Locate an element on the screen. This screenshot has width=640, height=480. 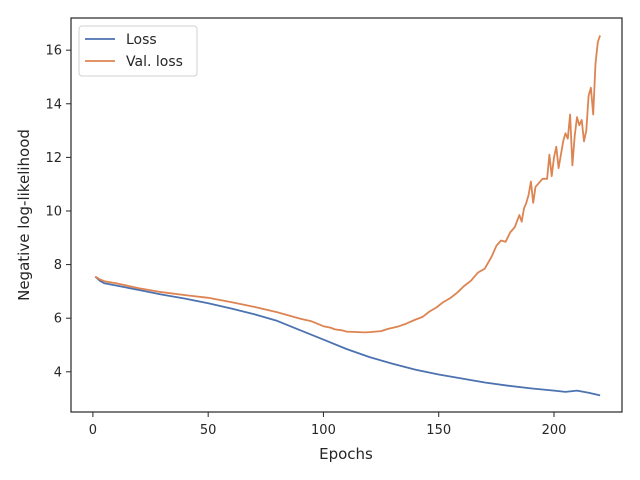
legend: Loss Val. loss is located at coordinates (138, 51).